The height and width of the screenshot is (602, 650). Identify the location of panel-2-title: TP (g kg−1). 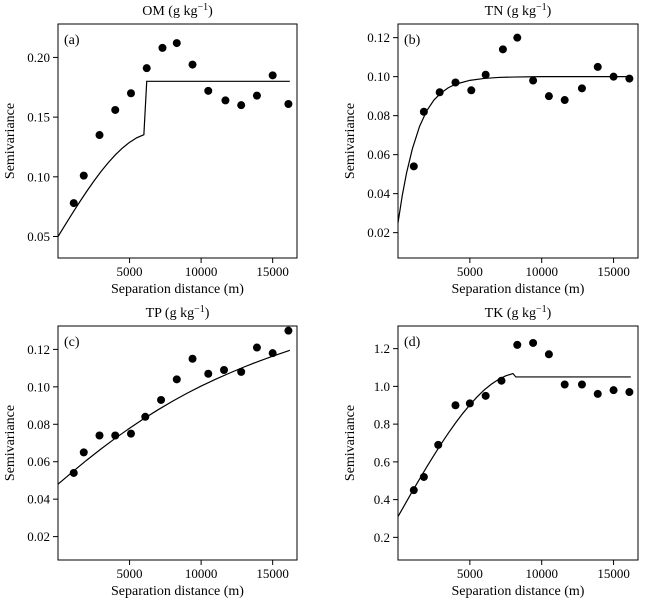
(178, 312).